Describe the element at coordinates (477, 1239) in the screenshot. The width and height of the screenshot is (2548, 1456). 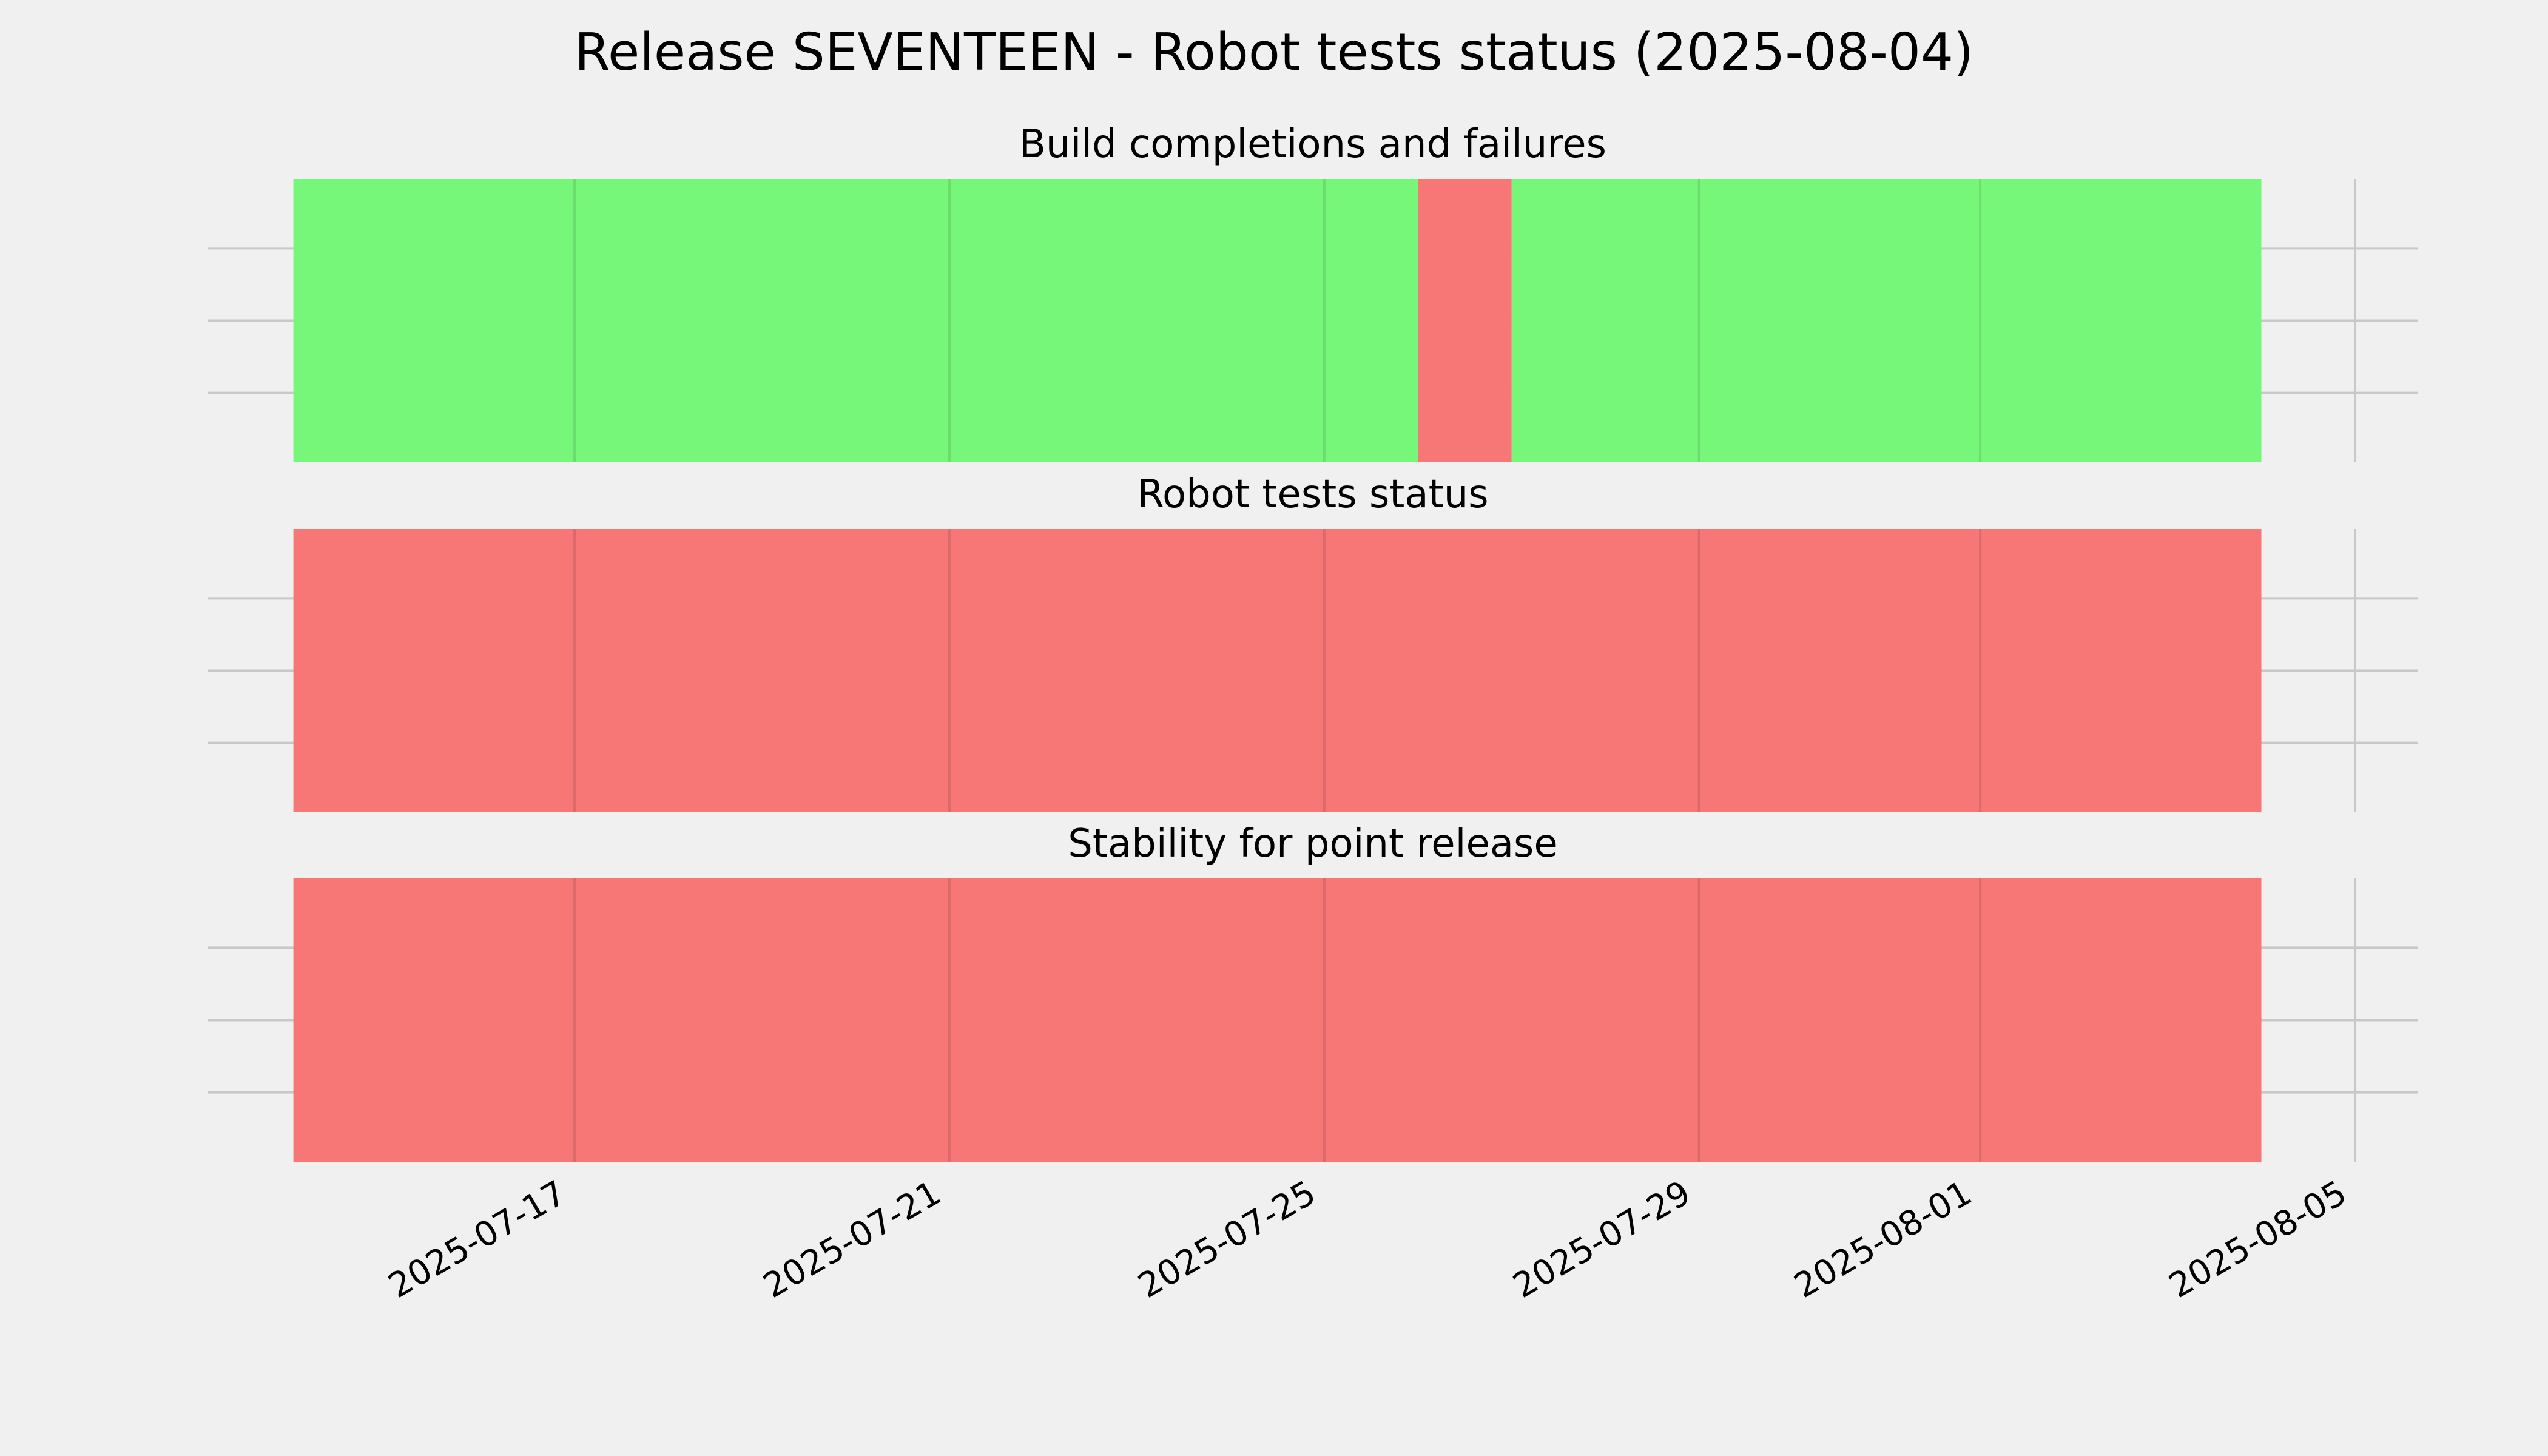
I see `x-tick-label: 2025-07-17` at that location.